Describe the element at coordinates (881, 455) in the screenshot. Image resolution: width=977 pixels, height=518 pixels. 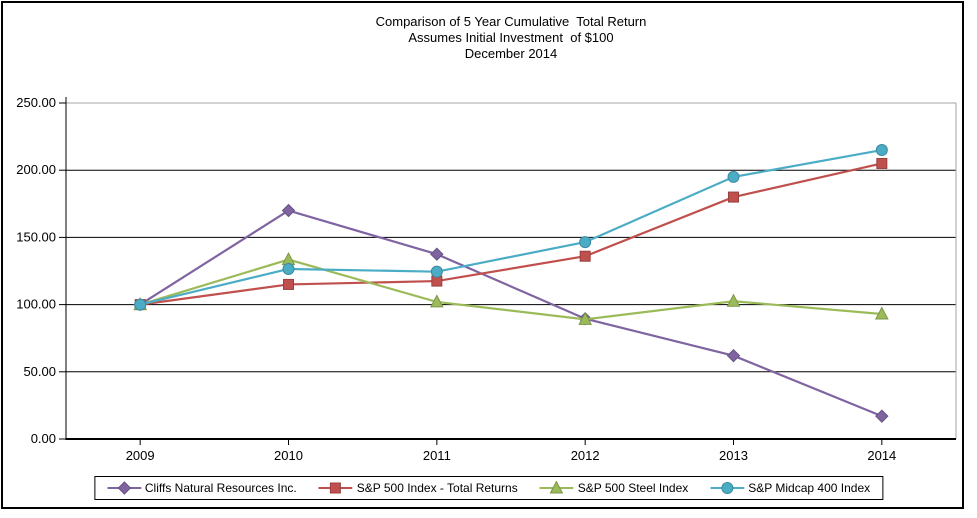
I see `x-tick-label: 2014` at that location.